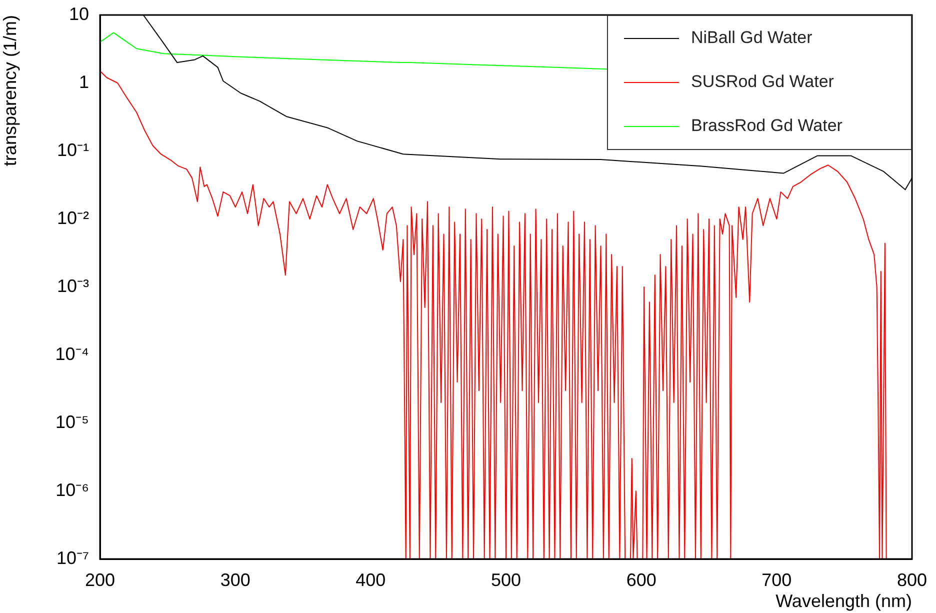  Describe the element at coordinates (73, 218) in the screenshot. I see `y-tick-label: 10⁻²` at that location.